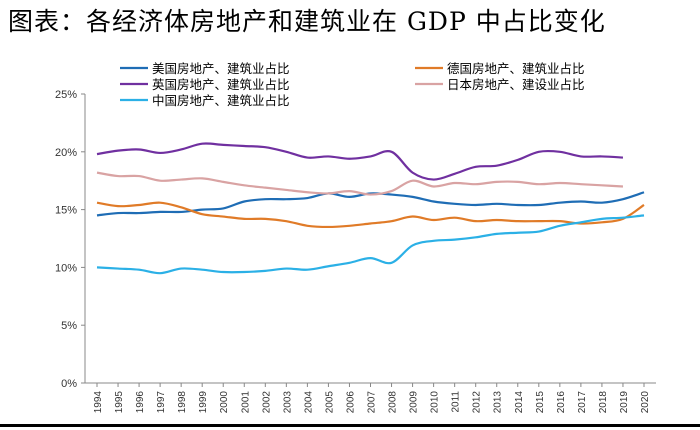 The width and height of the screenshot is (700, 430). Describe the element at coordinates (329, 402) in the screenshot. I see `x-tick-label: 2005` at that location.